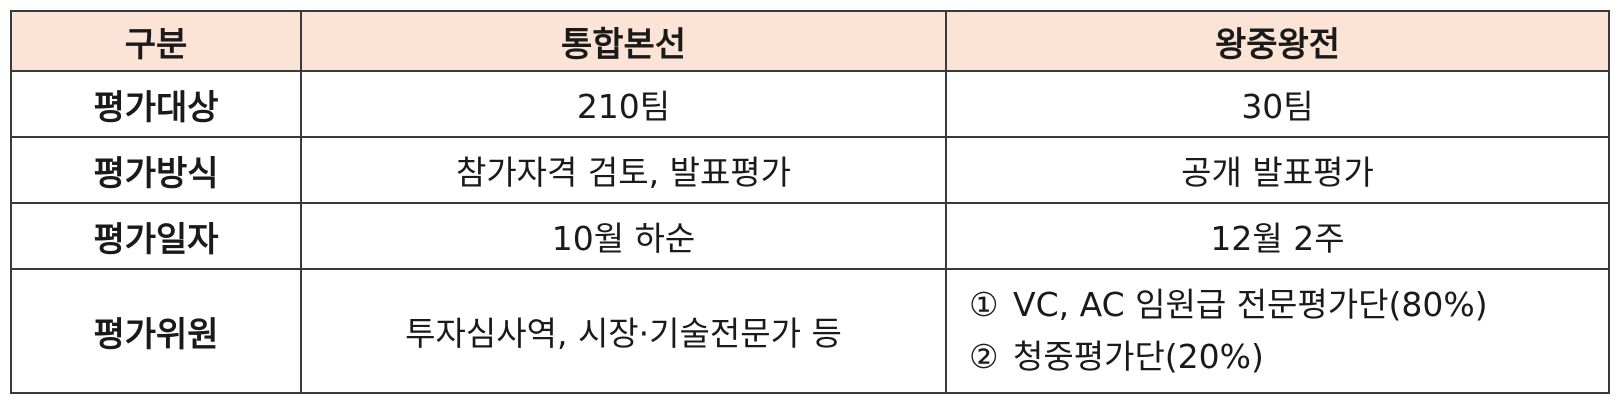 The height and width of the screenshot is (408, 1616). I want to click on list-item-text: 청중평가단(20%), so click(1138, 356).